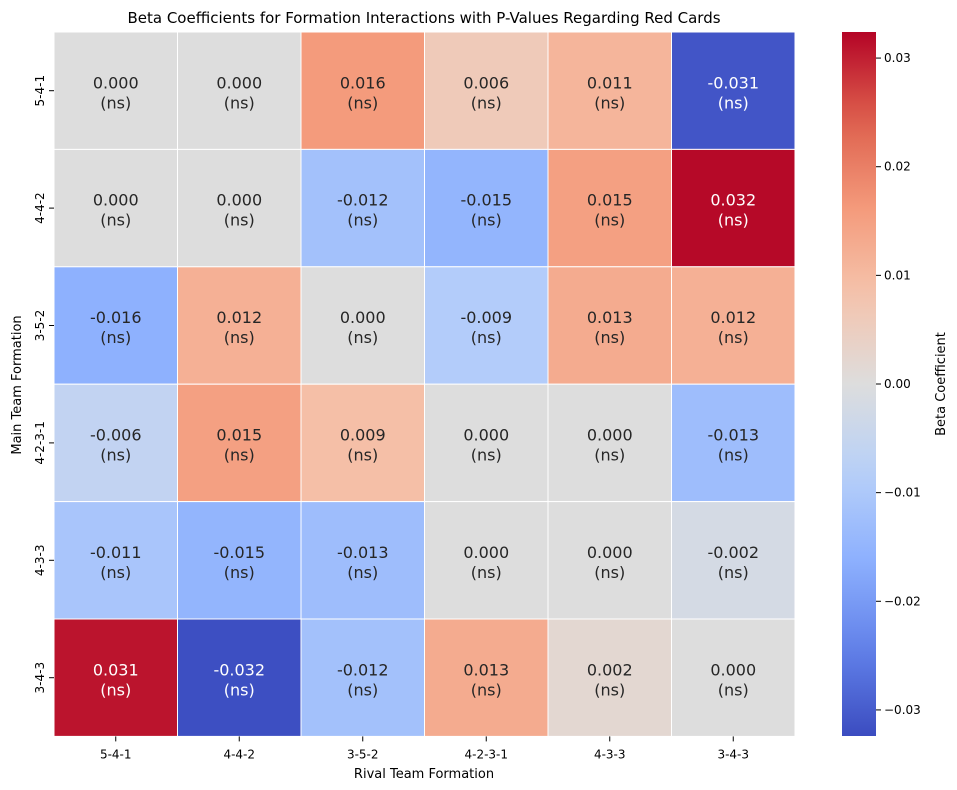 This screenshot has width=957, height=790. What do you see at coordinates (486, 754) in the screenshot?
I see `x-tick-label: 4-2-3-1` at bounding box center [486, 754].